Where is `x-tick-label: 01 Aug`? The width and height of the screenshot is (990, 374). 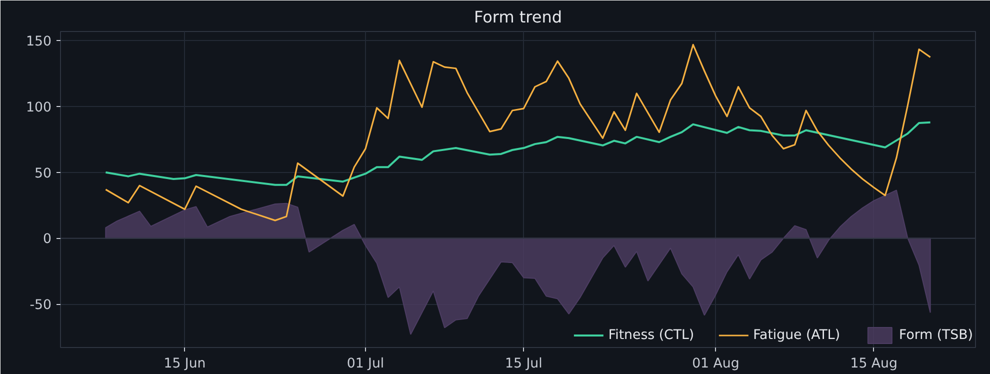 x-tick-label: 01 Aug is located at coordinates (716, 364).